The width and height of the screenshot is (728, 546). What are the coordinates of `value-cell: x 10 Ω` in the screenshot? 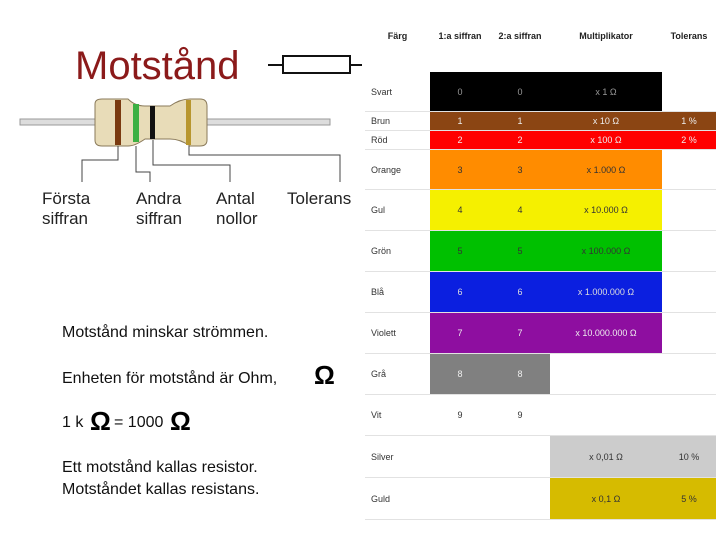 It's located at (606, 121).